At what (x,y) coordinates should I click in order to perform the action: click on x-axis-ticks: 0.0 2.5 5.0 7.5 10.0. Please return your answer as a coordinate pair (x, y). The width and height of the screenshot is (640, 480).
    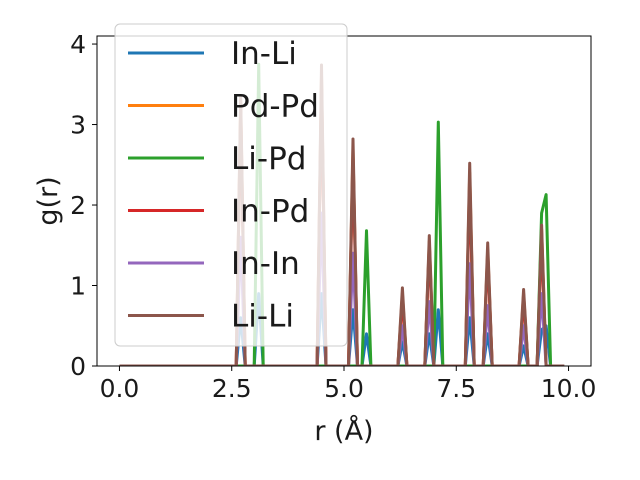
    Looking at the image, I should click on (348, 384).